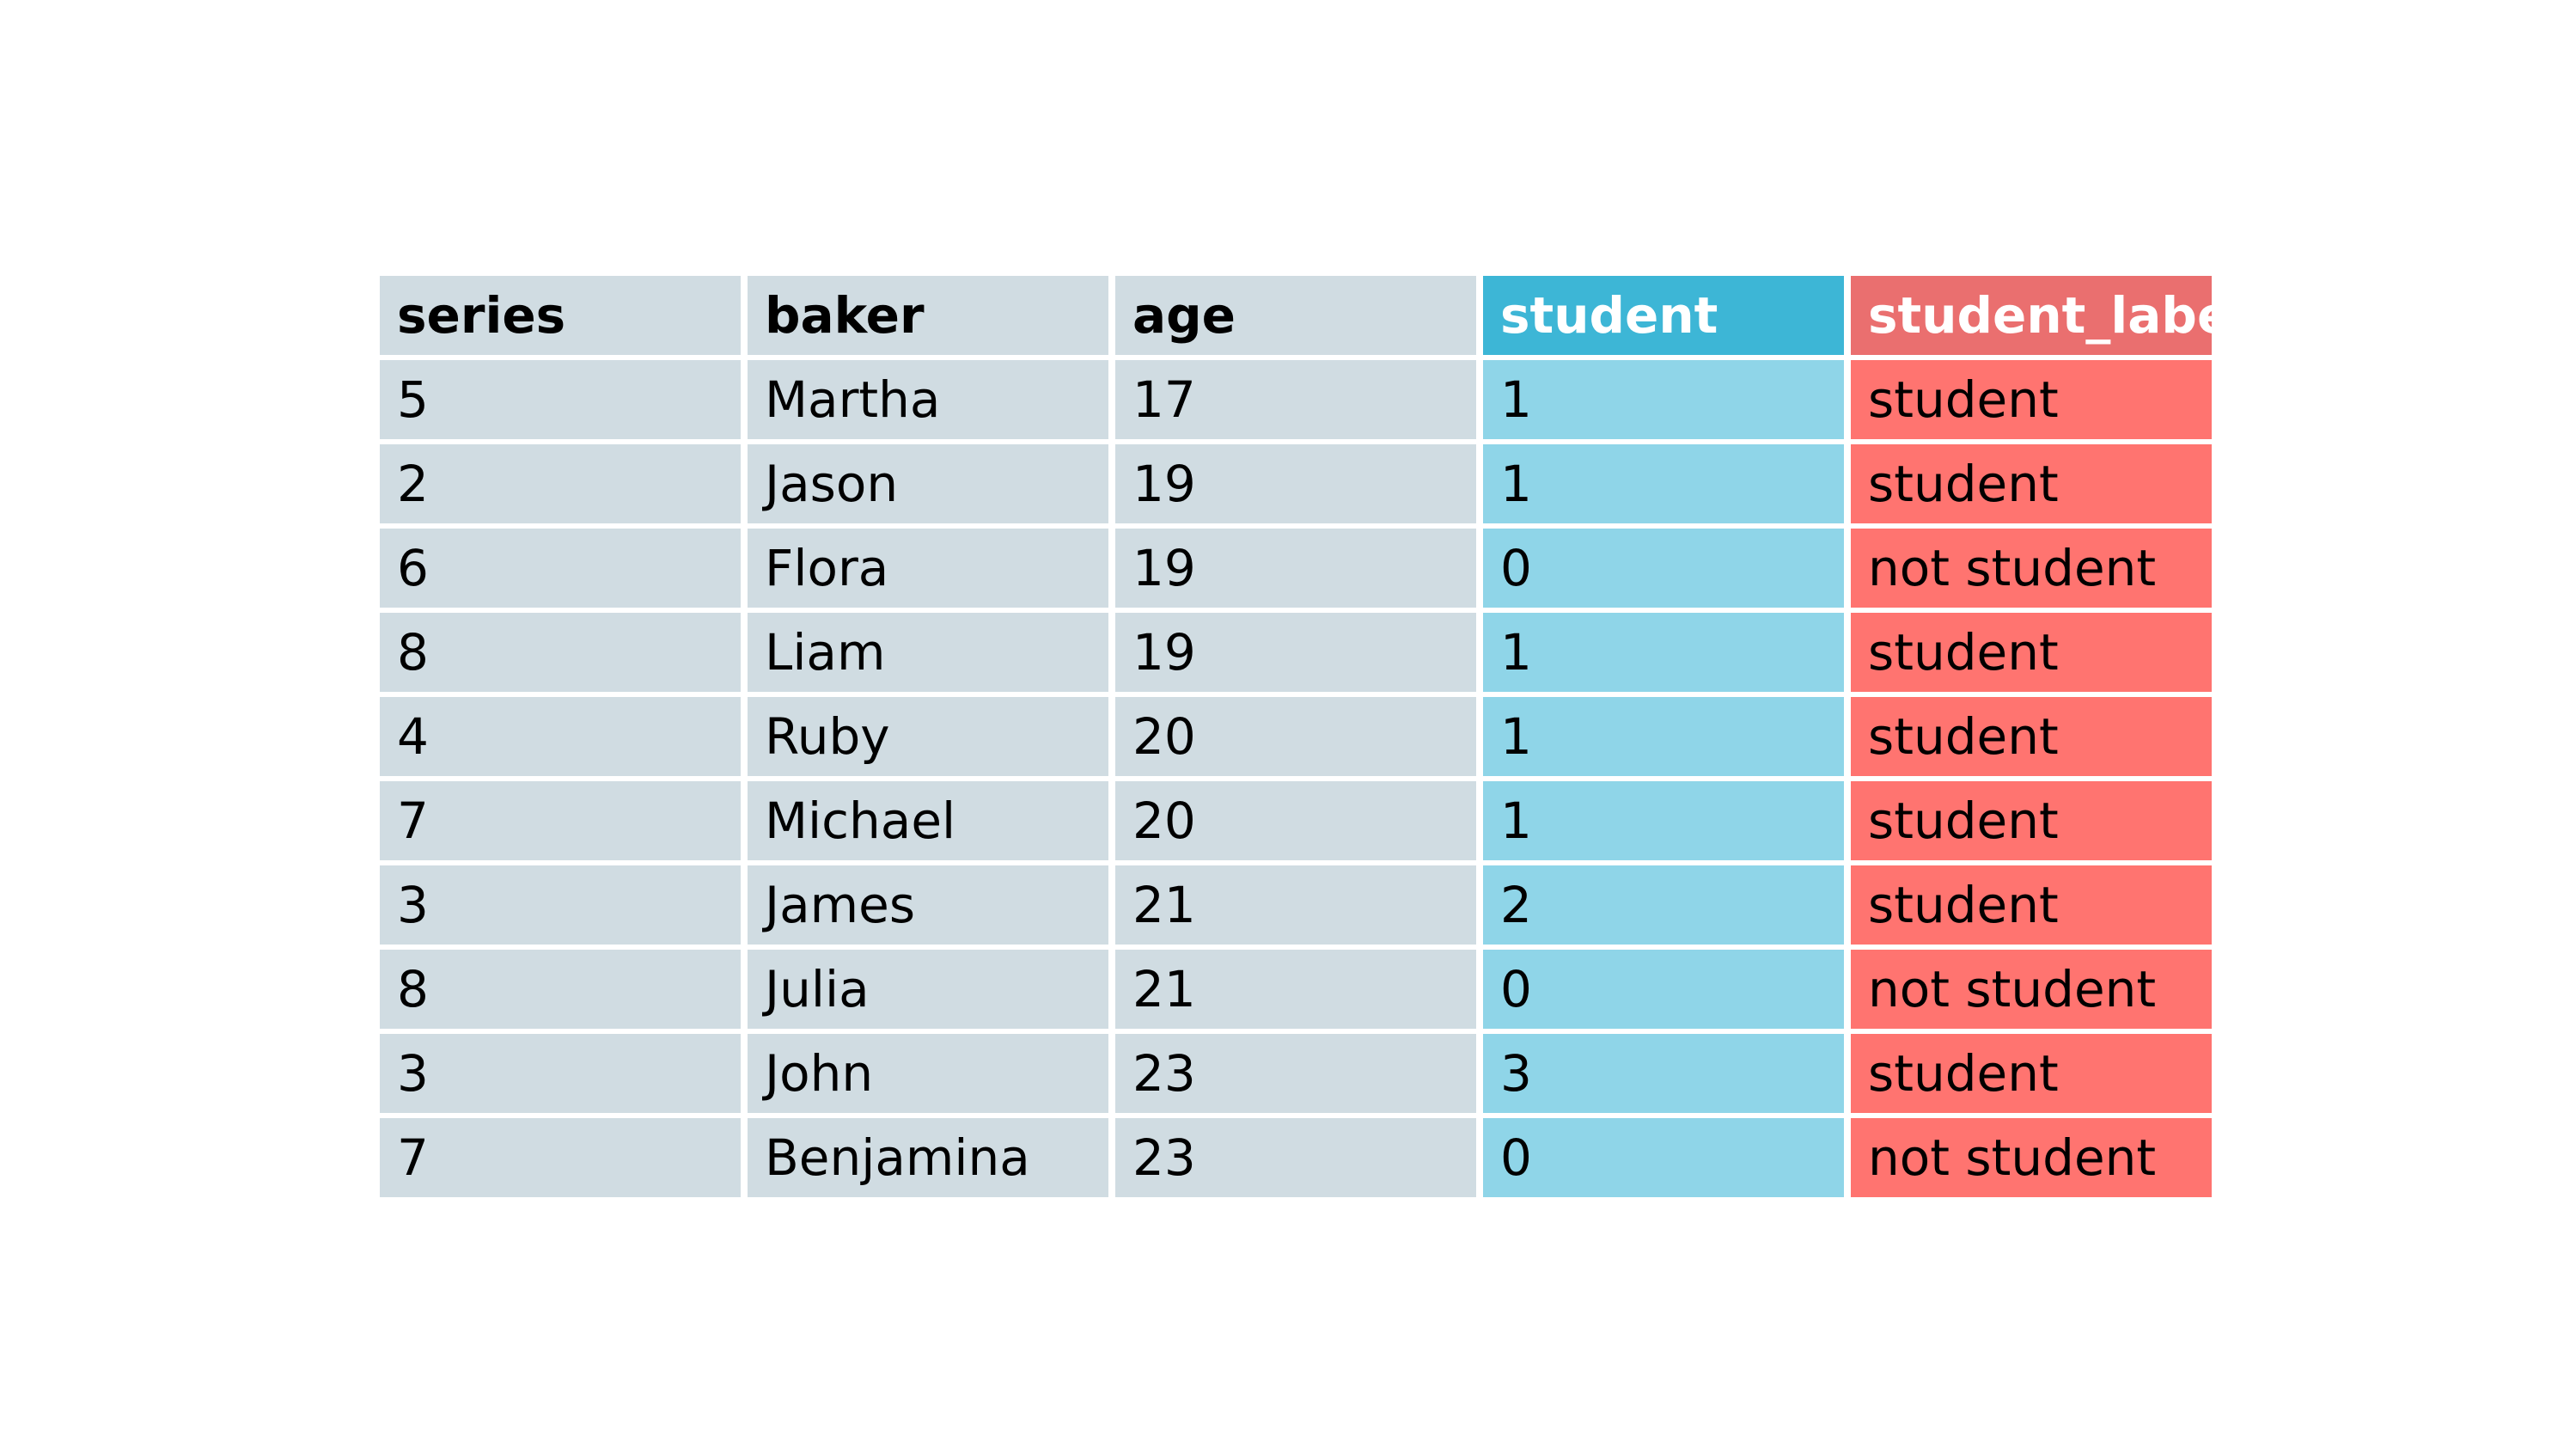 Image resolution: width=2576 pixels, height=1449 pixels. Describe the element at coordinates (1663, 1073) in the screenshot. I see `cell-student: 3` at that location.